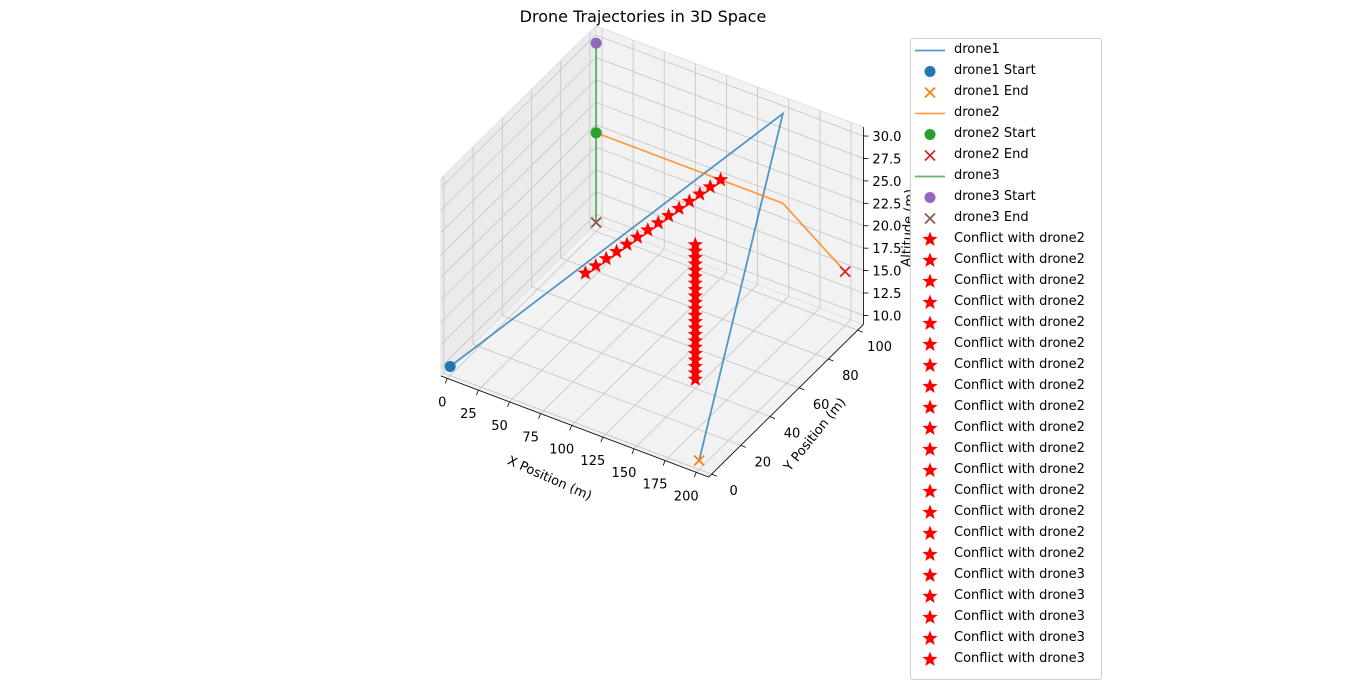 The width and height of the screenshot is (1366, 680). What do you see at coordinates (442, 402) in the screenshot?
I see `x-tick-label: 0` at bounding box center [442, 402].